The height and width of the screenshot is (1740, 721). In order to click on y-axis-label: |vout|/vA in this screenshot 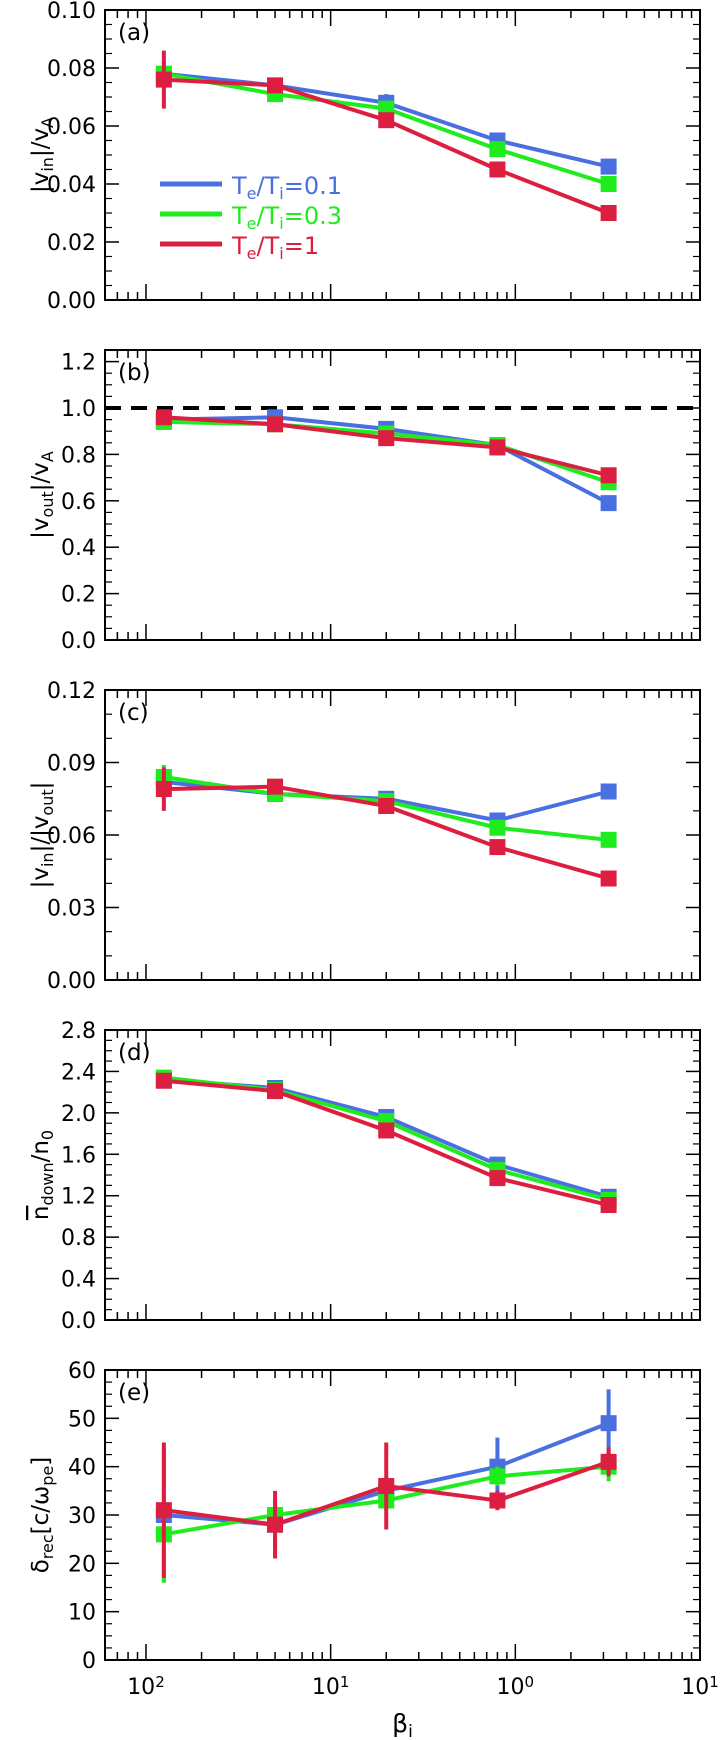, I will do `click(42, 495)`.